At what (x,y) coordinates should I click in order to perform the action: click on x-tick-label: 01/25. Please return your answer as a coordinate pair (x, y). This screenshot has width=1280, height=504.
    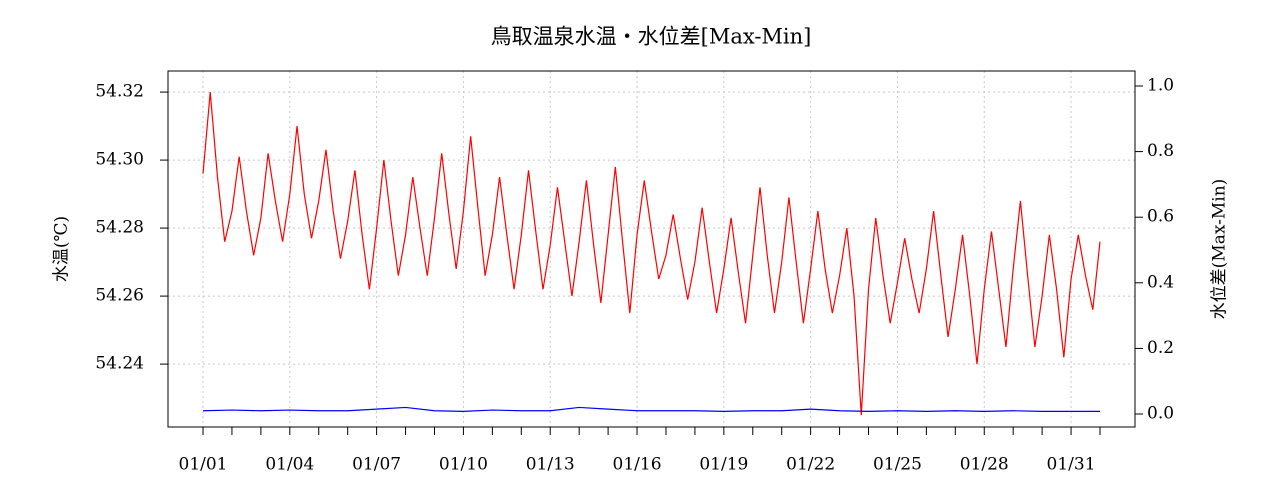
    Looking at the image, I should click on (897, 465).